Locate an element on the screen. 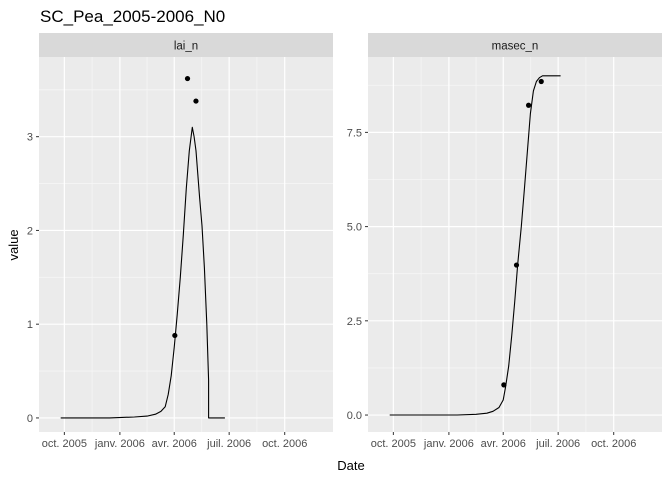 The image size is (672, 480). facet-strip-label: masec_n is located at coordinates (515, 47).